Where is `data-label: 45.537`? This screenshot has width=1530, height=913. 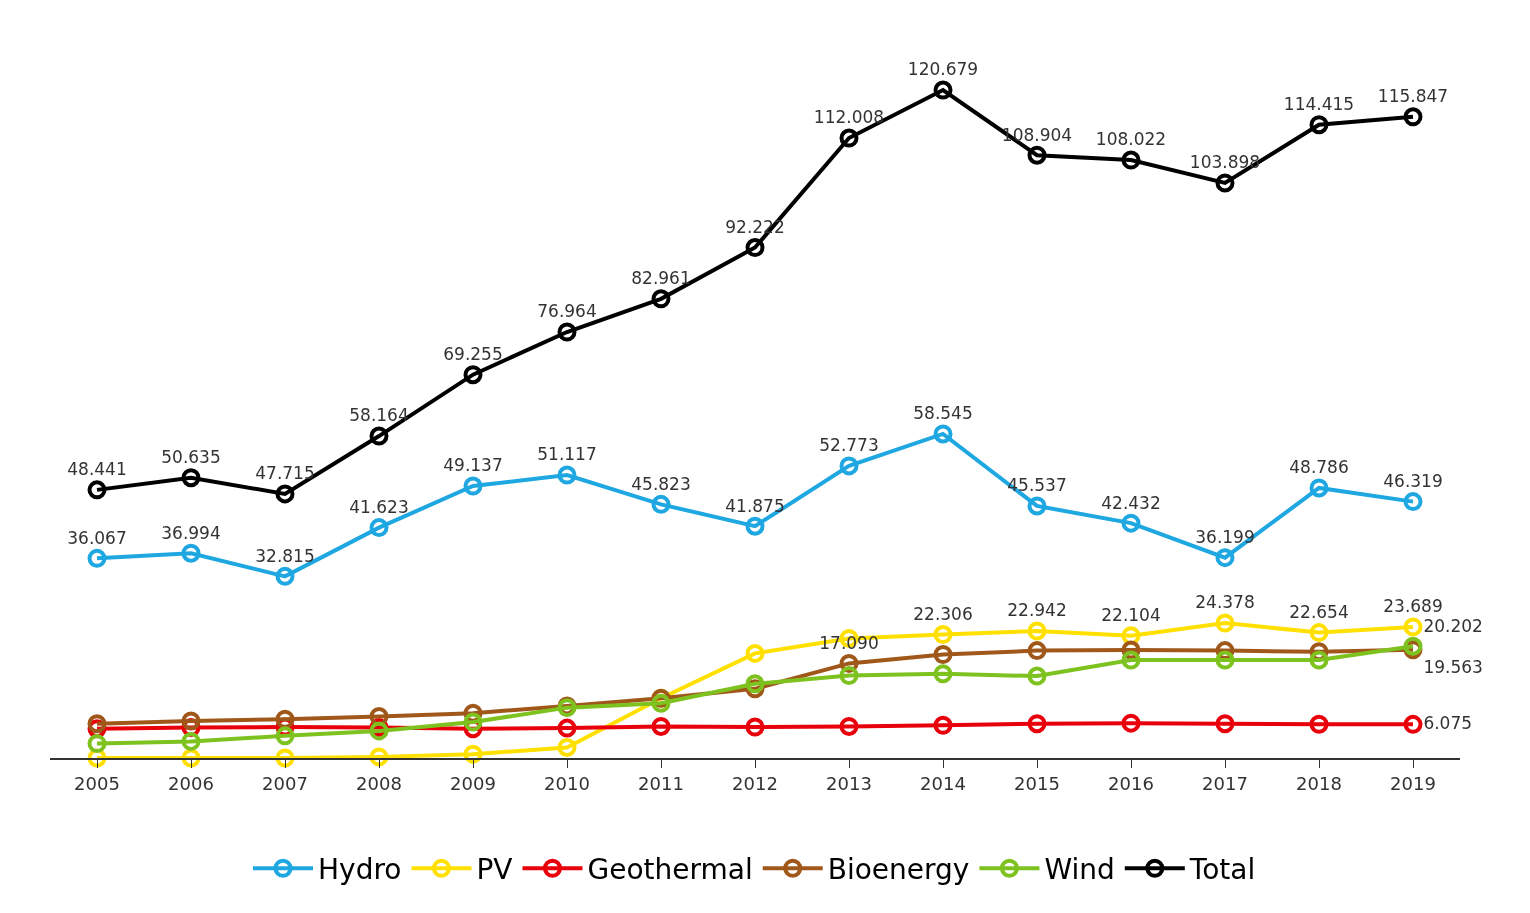
data-label: 45.537 is located at coordinates (1037, 485).